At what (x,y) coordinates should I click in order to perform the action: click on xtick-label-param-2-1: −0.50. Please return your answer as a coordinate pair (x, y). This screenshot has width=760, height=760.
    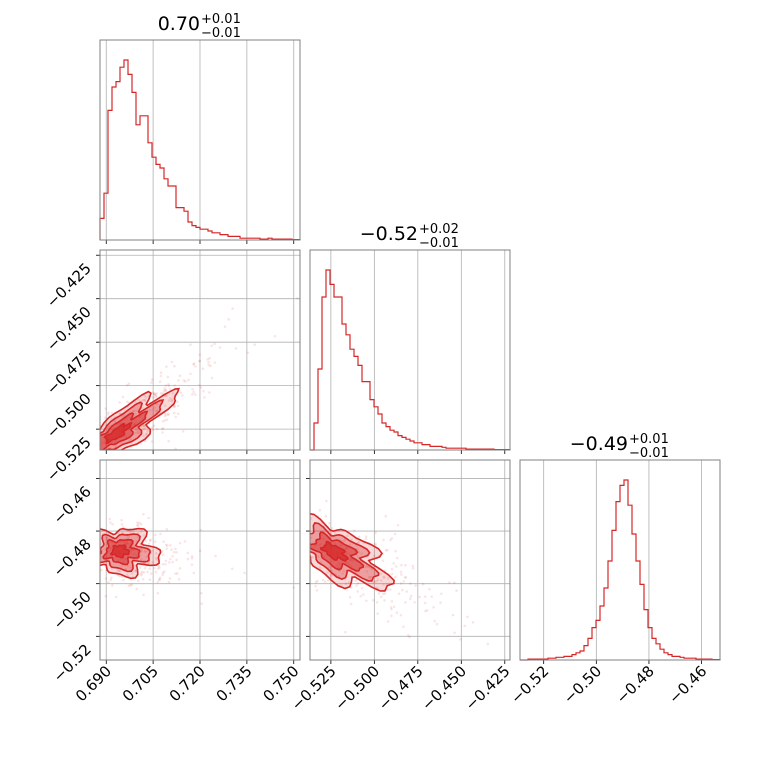
    Looking at the image, I should click on (582, 684).